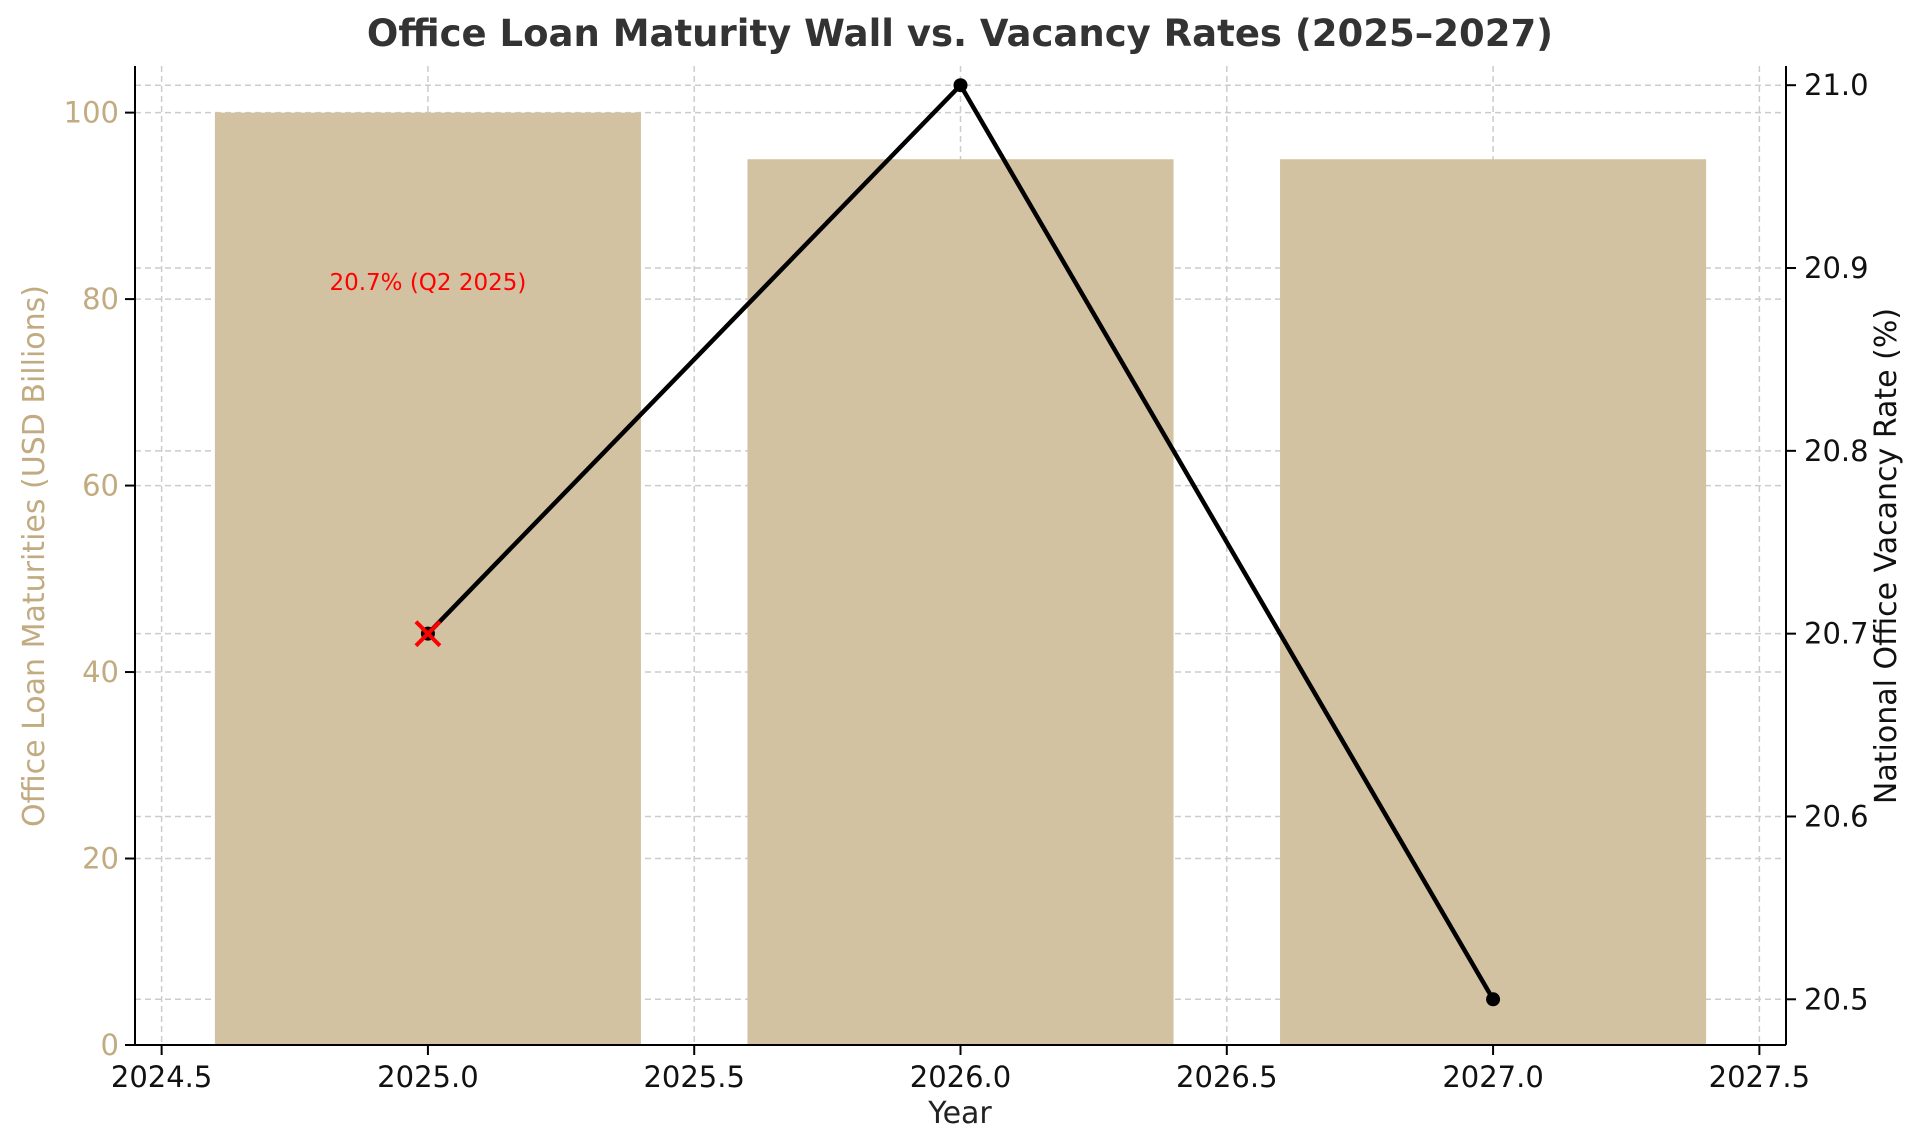  Describe the element at coordinates (91, 113) in the screenshot. I see `y-tick-label-5: 100` at that location.